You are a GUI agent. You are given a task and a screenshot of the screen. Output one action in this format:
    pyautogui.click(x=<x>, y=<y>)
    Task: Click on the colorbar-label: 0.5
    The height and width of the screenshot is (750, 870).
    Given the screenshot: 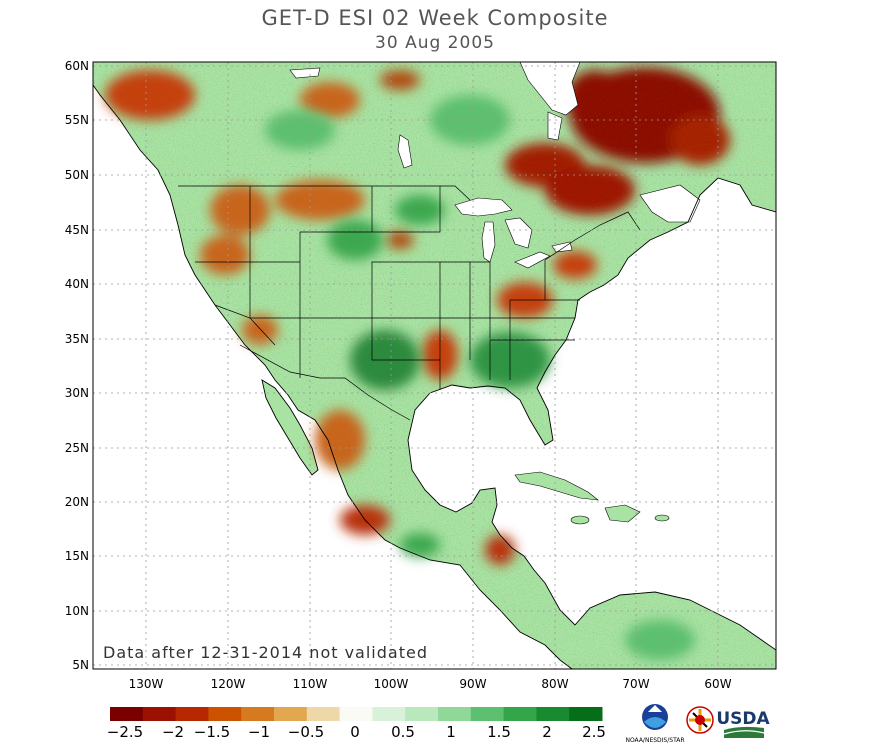 What is the action you would take?
    pyautogui.click(x=403, y=732)
    